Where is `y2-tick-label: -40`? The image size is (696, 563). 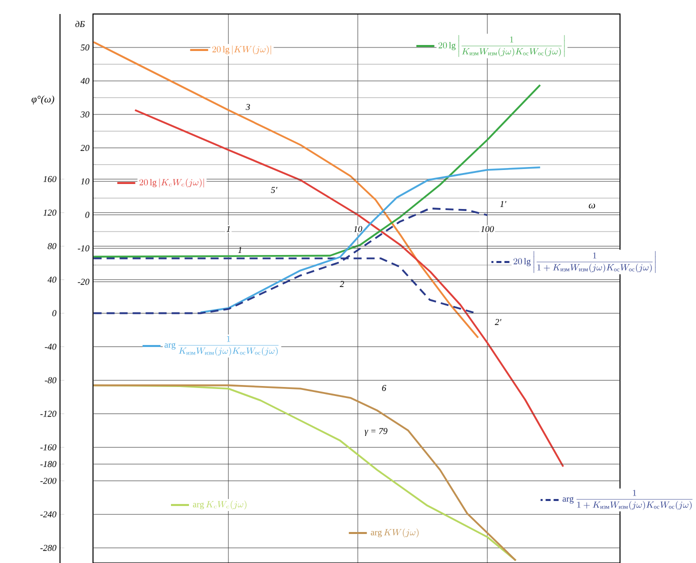 y2-tick-label: -40 is located at coordinates (50, 347).